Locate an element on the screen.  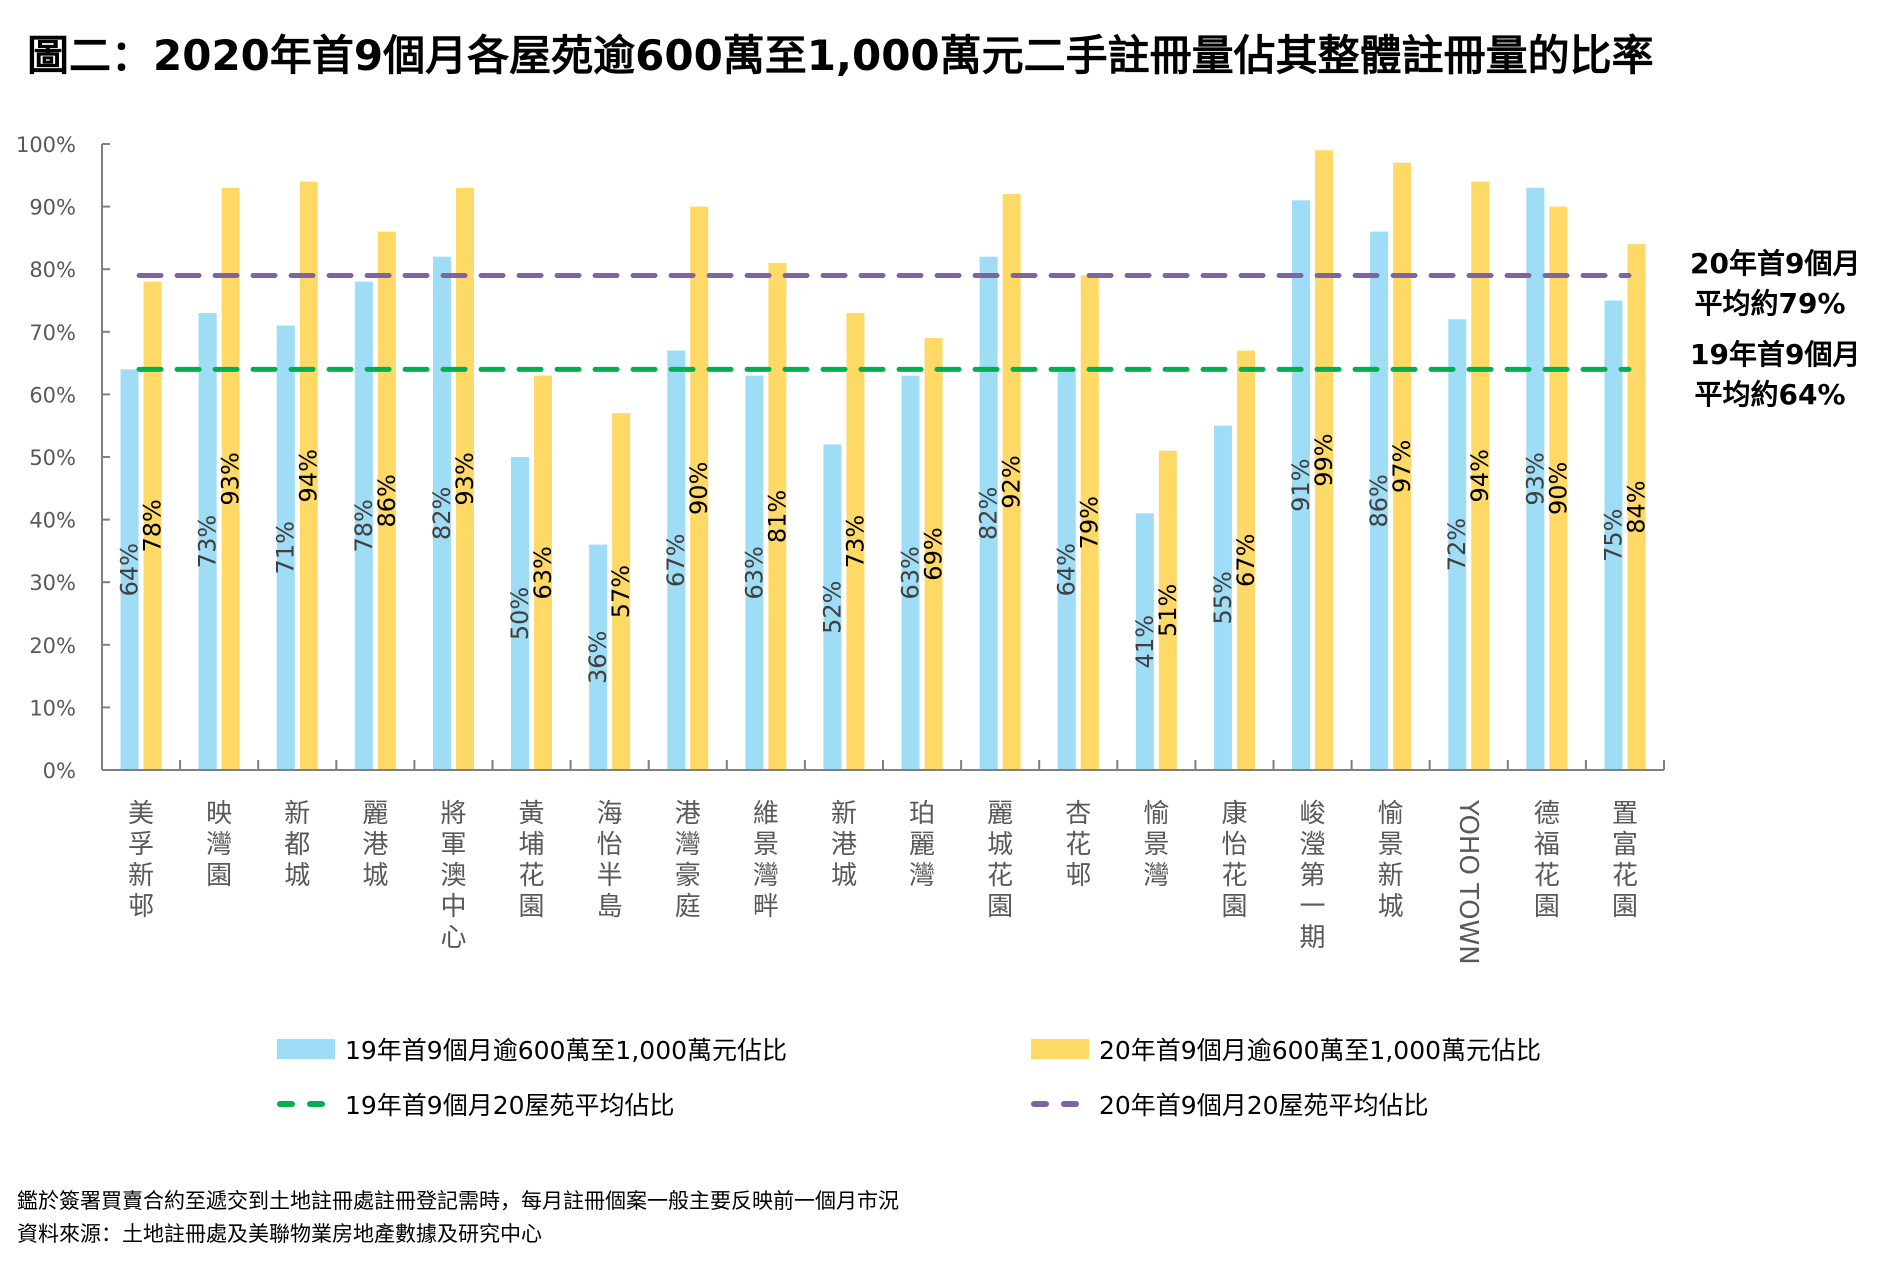
legend-label-2019-bar: 19年首9個月逾600萬至1,000萬元佔比 is located at coordinates (566, 1050).